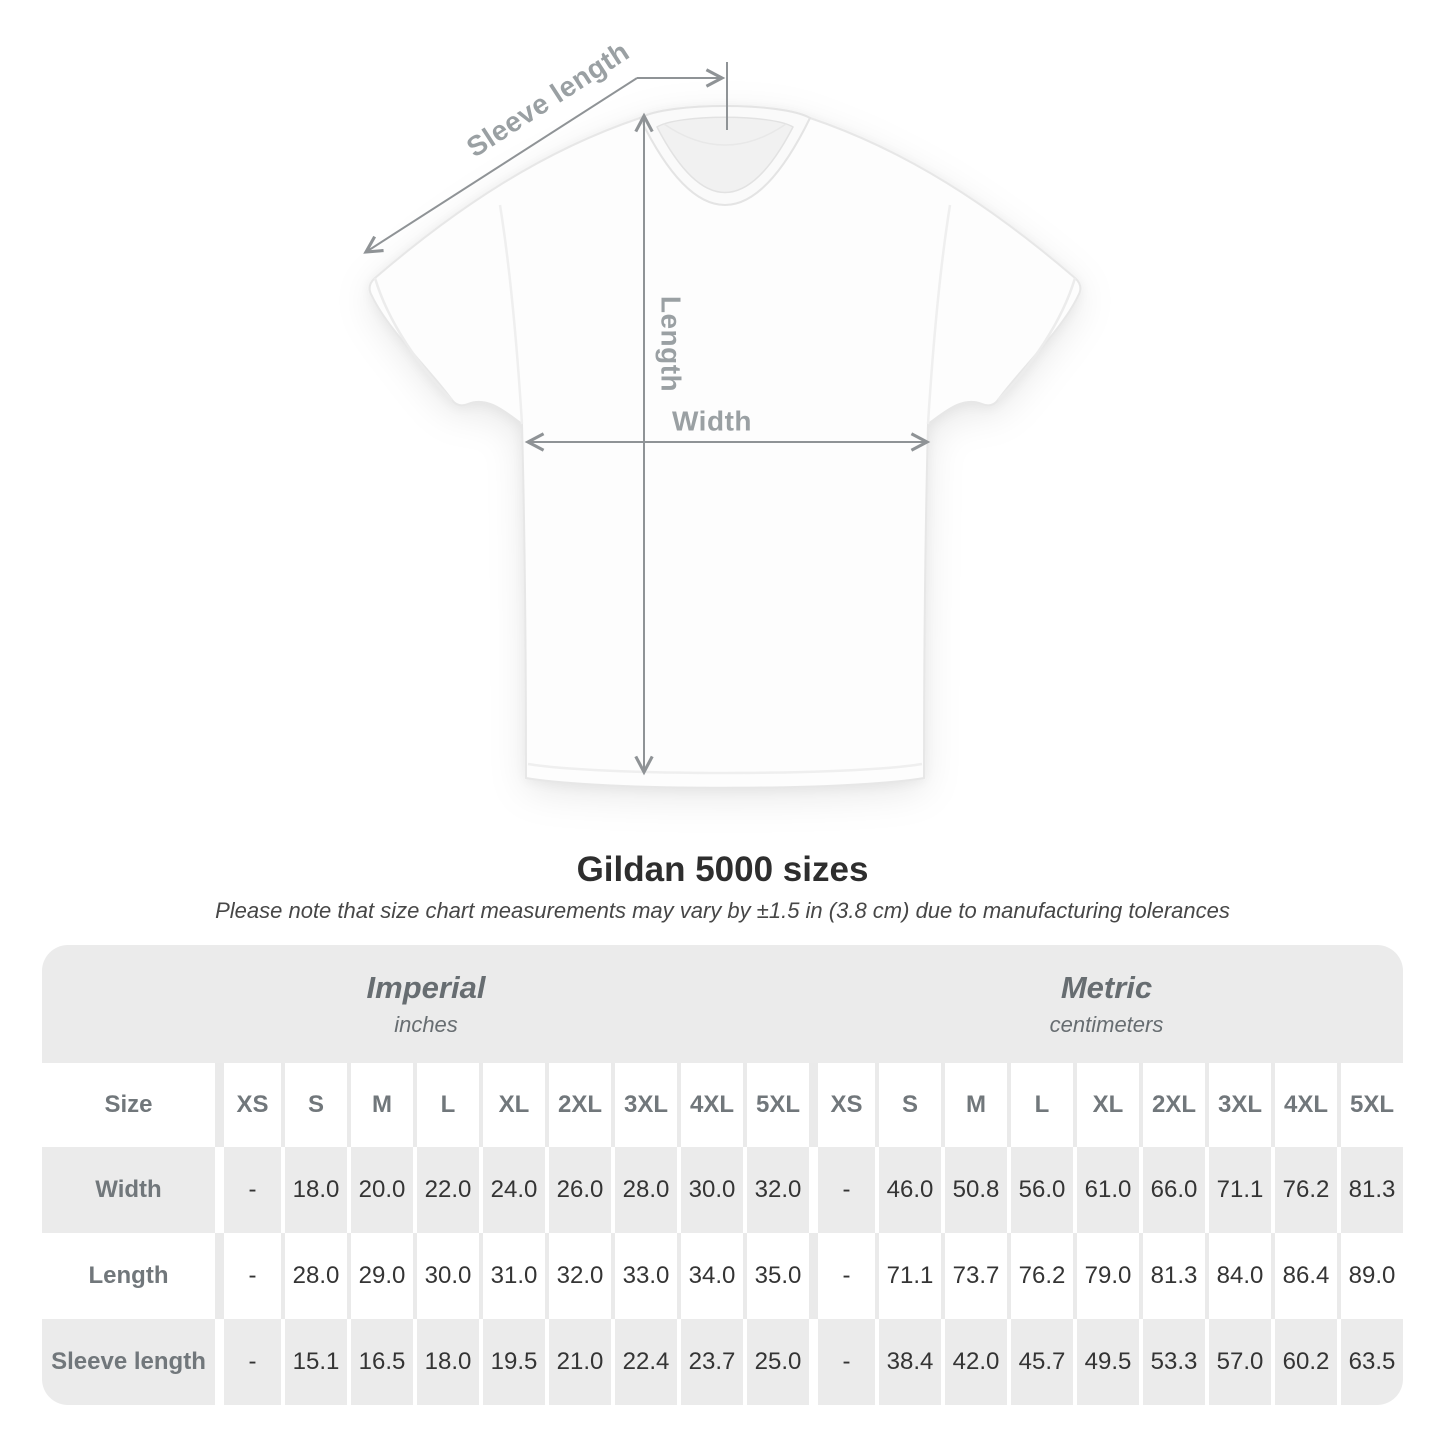 Image resolution: width=1445 pixels, height=1445 pixels. Describe the element at coordinates (380, 1362) in the screenshot. I see `table-cell: 16.5` at that location.